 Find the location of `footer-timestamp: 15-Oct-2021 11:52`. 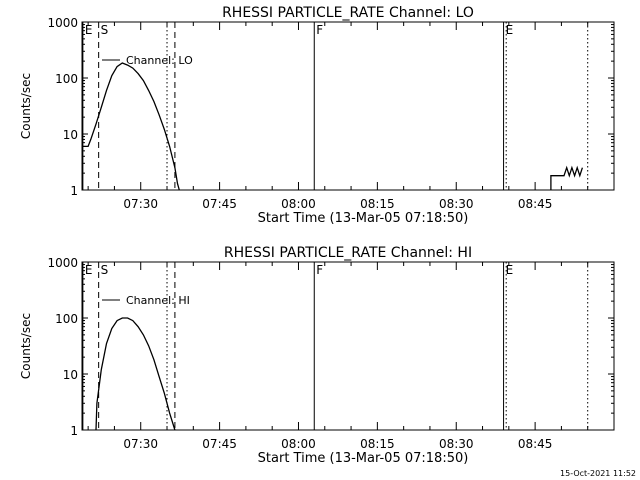

footer-timestamp: 15-Oct-2021 11:52 is located at coordinates (598, 473).